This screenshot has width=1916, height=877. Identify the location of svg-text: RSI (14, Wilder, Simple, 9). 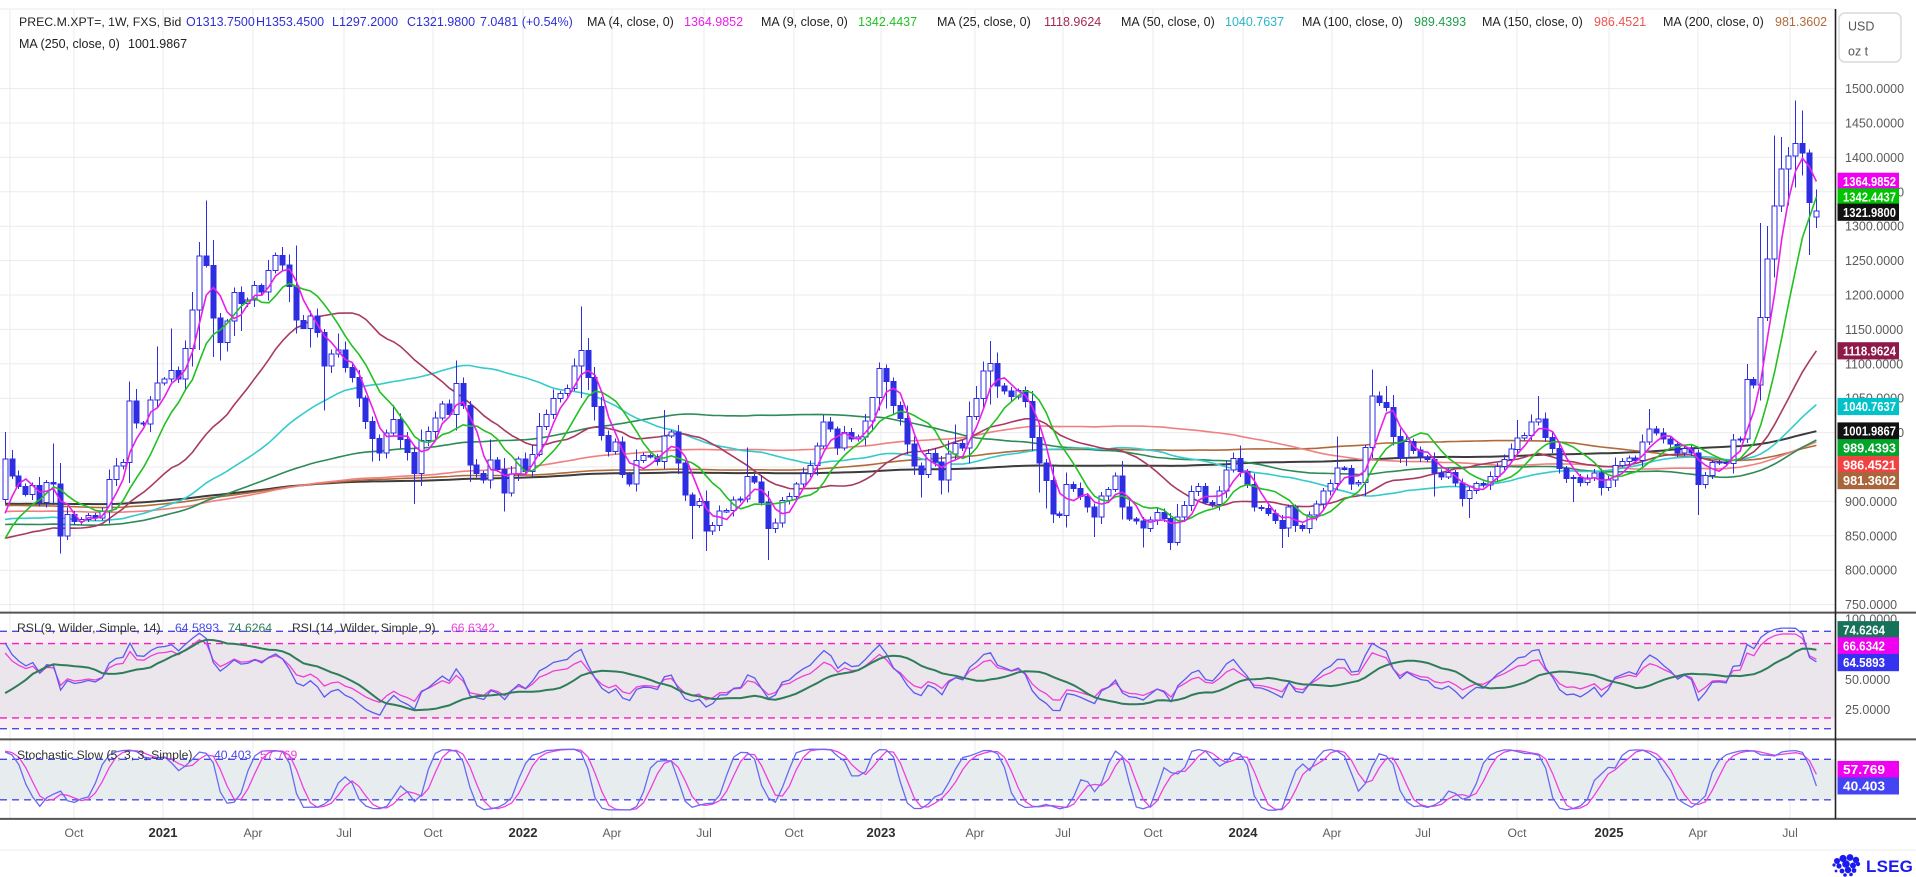
(364, 628).